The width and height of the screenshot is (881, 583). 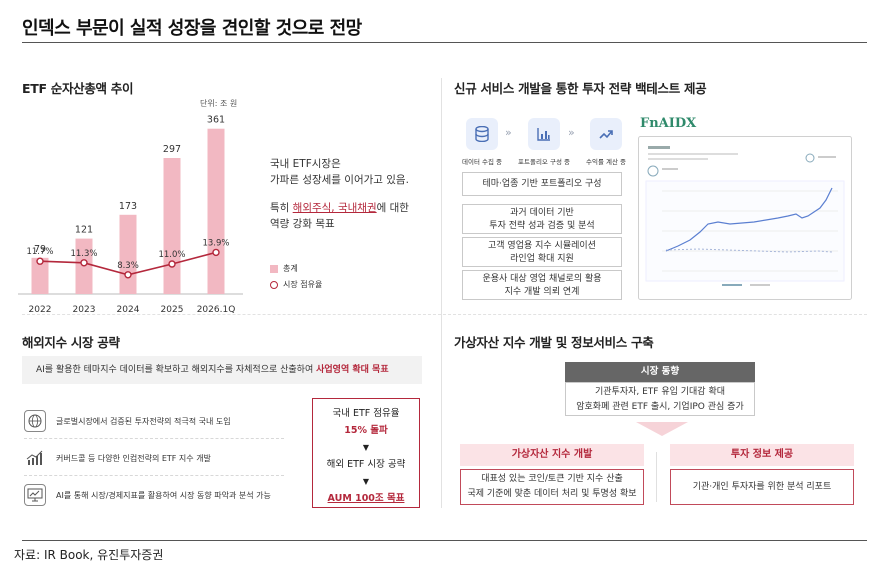 What do you see at coordinates (216, 211) in the screenshot?
I see `bar-2026.1Q` at bounding box center [216, 211].